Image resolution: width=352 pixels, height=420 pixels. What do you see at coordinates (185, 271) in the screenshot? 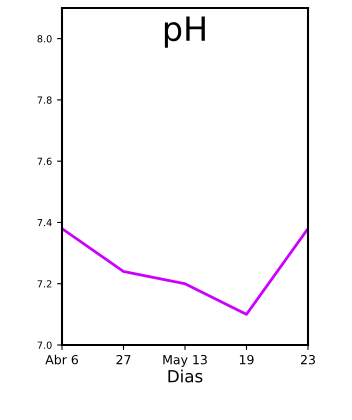
I see `line-series` at bounding box center [185, 271].